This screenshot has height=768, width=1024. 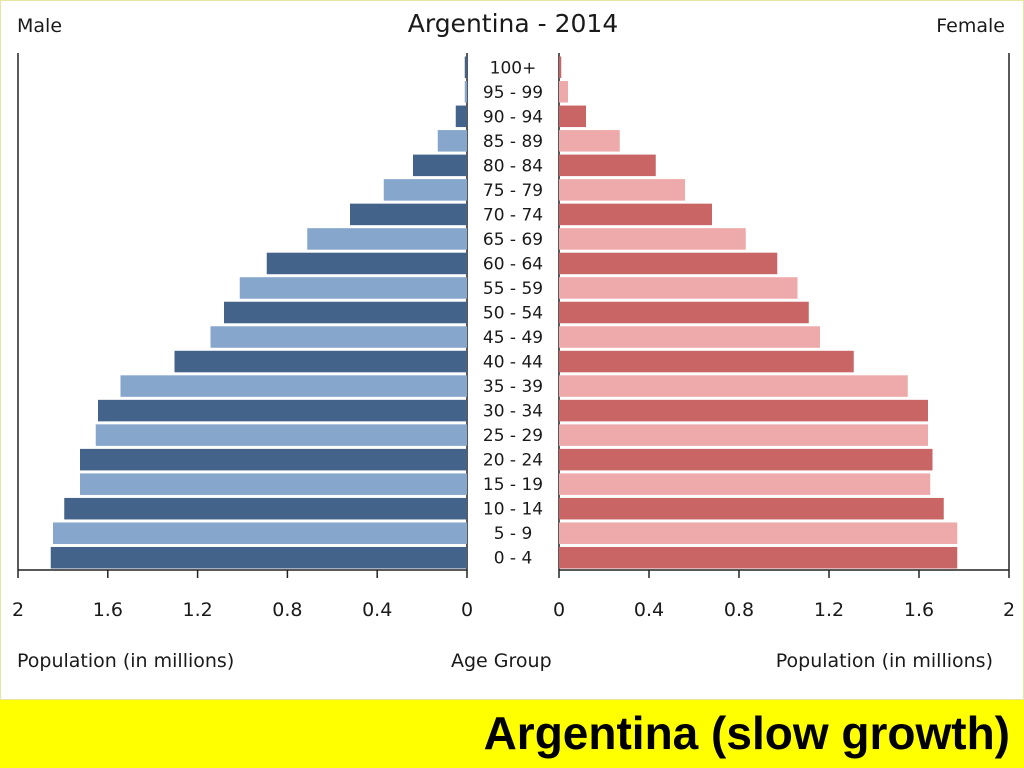 What do you see at coordinates (513, 93) in the screenshot?
I see `age-group-label: 95 - 99` at bounding box center [513, 93].